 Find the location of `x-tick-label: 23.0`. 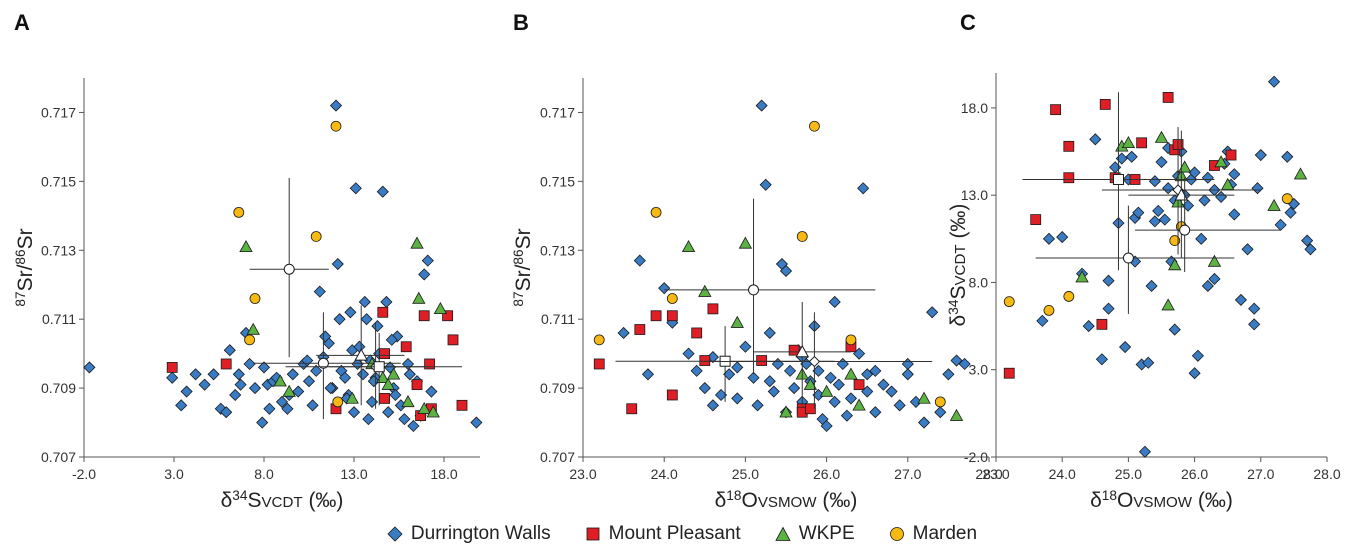

x-tick-label: 23.0 is located at coordinates (582, 474).